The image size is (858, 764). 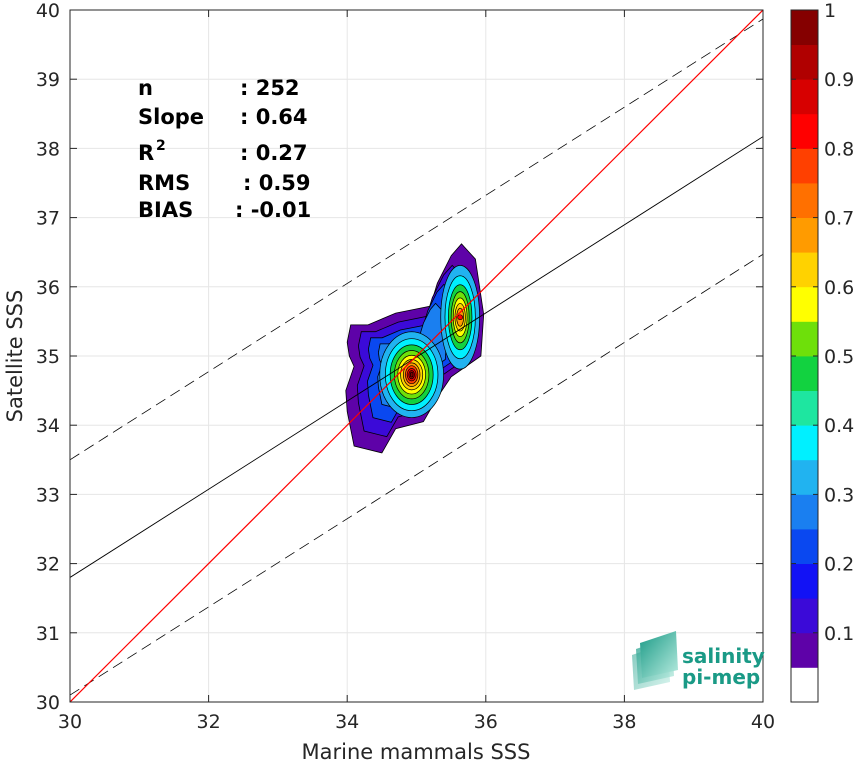 What do you see at coordinates (48, 495) in the screenshot?
I see `y-tick-label: 33` at bounding box center [48, 495].